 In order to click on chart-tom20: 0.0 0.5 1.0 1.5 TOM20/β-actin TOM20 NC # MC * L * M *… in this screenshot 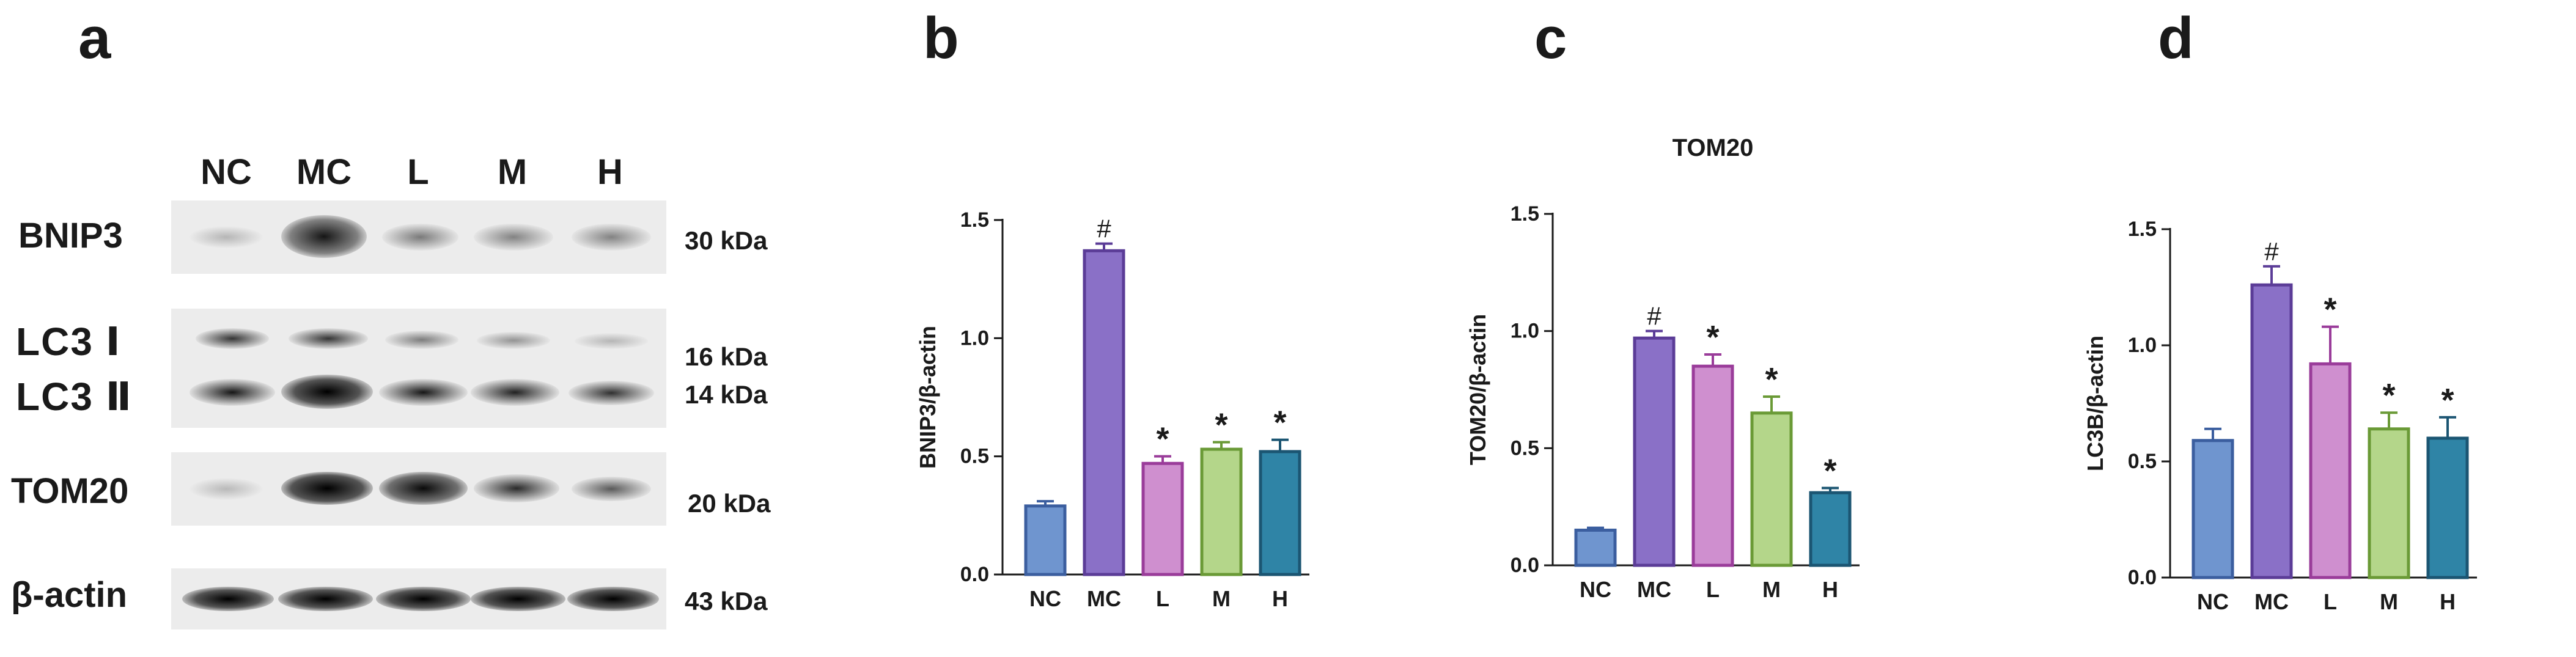, I will do `click(1662, 368)`.